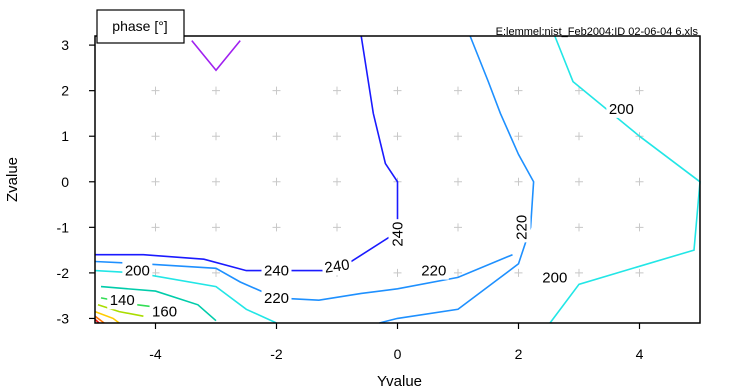 The image size is (743, 391). Describe the element at coordinates (65, 45) in the screenshot. I see `y-tick-label: 3` at that location.